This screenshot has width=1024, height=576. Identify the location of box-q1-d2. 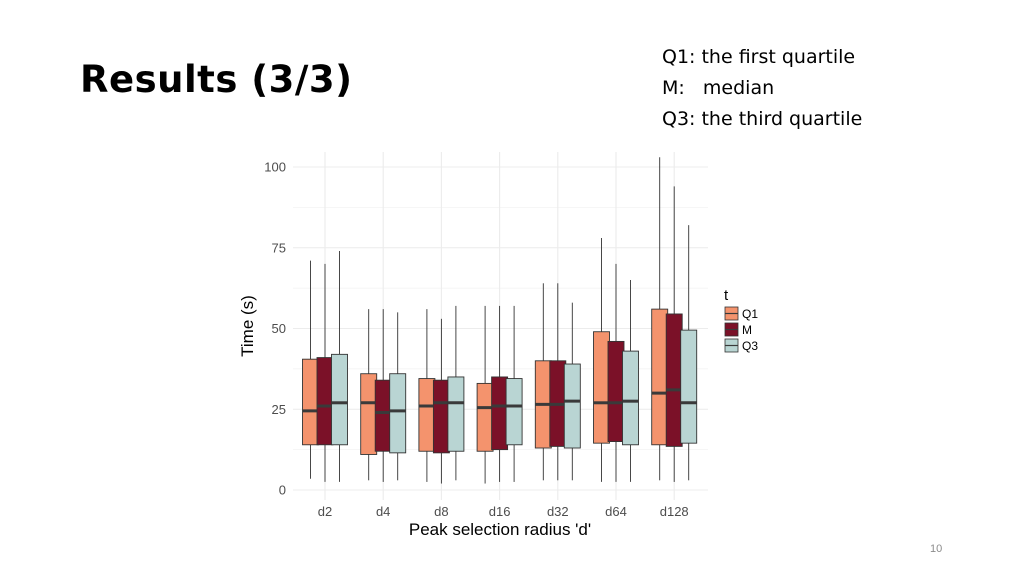
(310, 369).